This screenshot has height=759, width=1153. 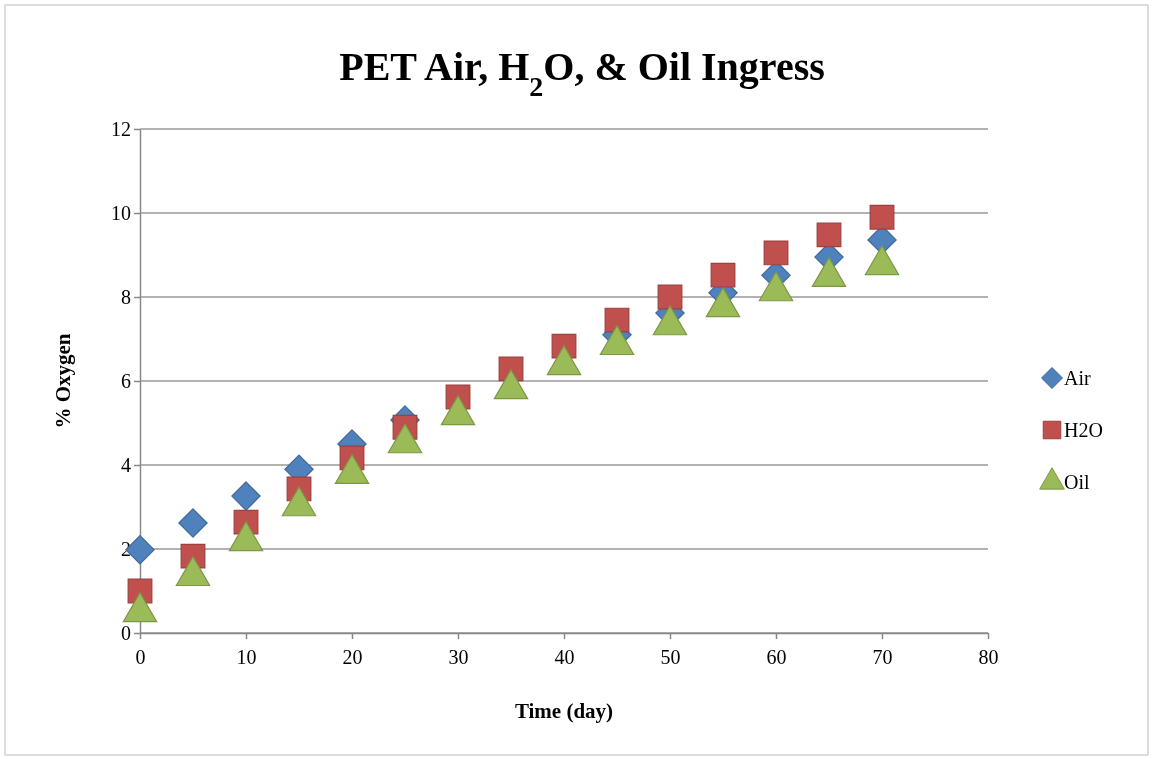 I want to click on x-tick-label: 30, so click(x=458, y=657).